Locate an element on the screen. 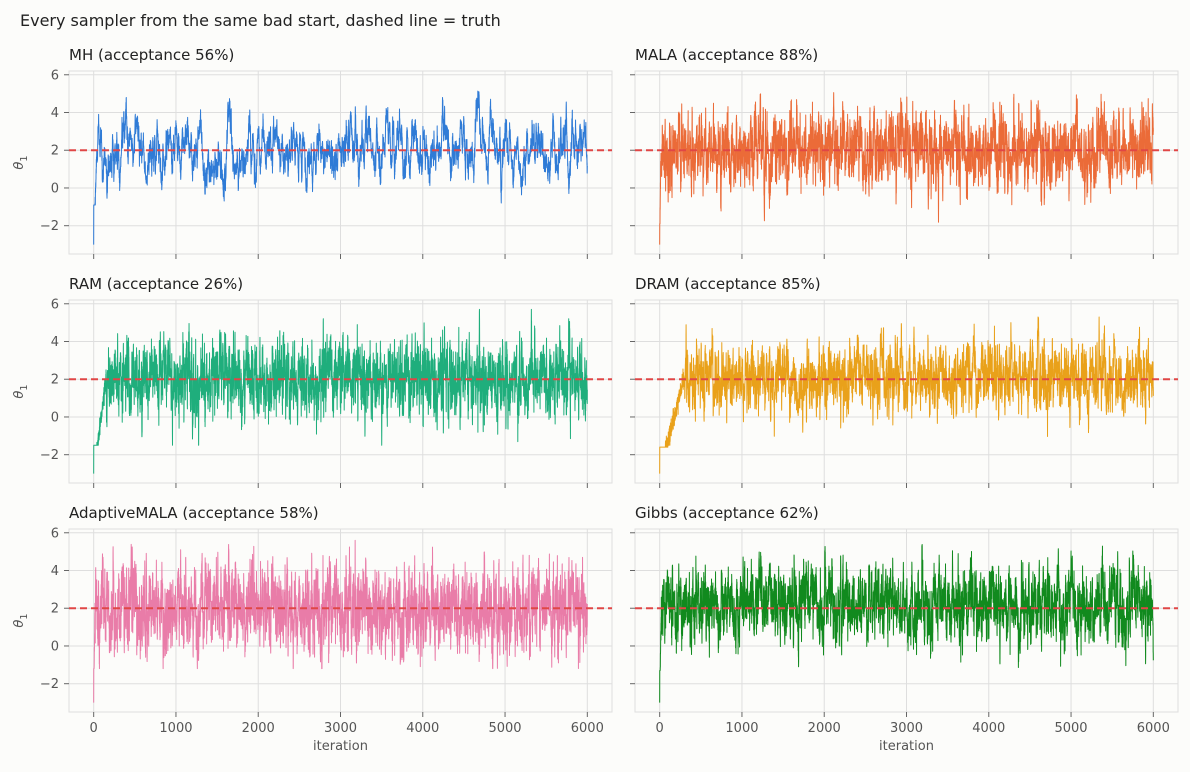  panel-ram: RAM (acceptance 26%) −2 0 2 4 6 θ1 is located at coordinates (312, 381).